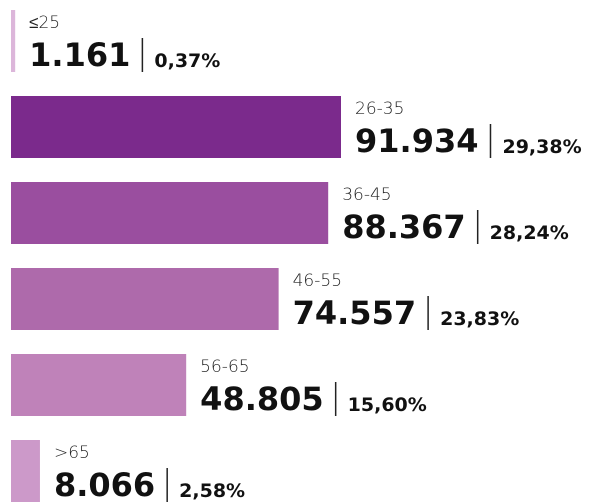  What do you see at coordinates (104, 484) in the screenshot?
I see `value-label: 8.066` at bounding box center [104, 484].